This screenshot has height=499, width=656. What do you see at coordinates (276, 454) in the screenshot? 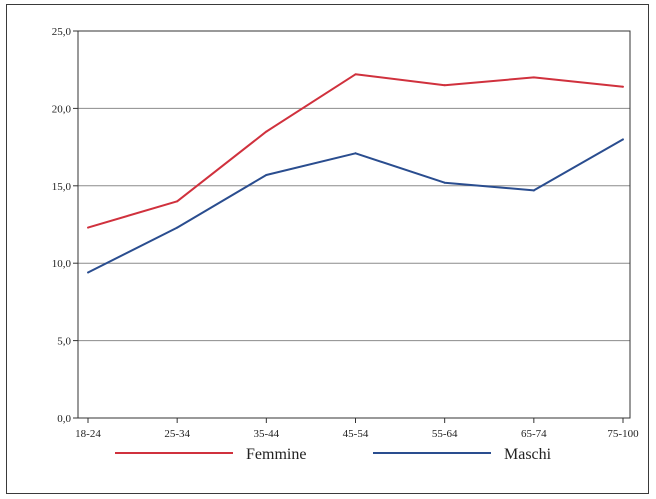
I see `legend-label-femmine: Femmine` at bounding box center [276, 454].